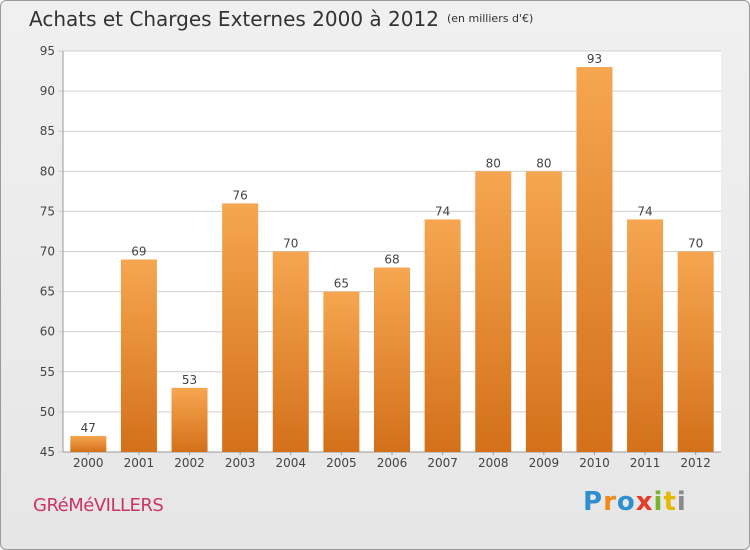 This screenshot has width=750, height=550. What do you see at coordinates (644, 502) in the screenshot?
I see `logo-letter: x` at bounding box center [644, 502].